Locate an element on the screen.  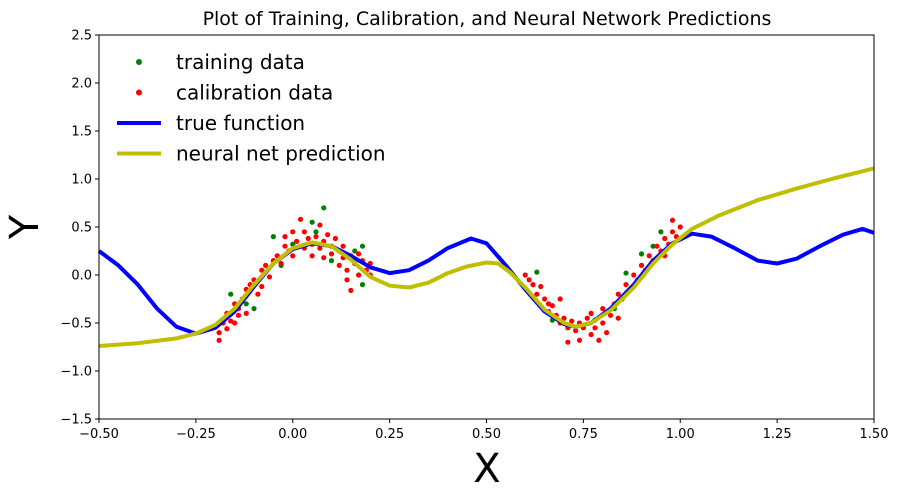
y-tick-label: 2.5 is located at coordinates (81, 36).